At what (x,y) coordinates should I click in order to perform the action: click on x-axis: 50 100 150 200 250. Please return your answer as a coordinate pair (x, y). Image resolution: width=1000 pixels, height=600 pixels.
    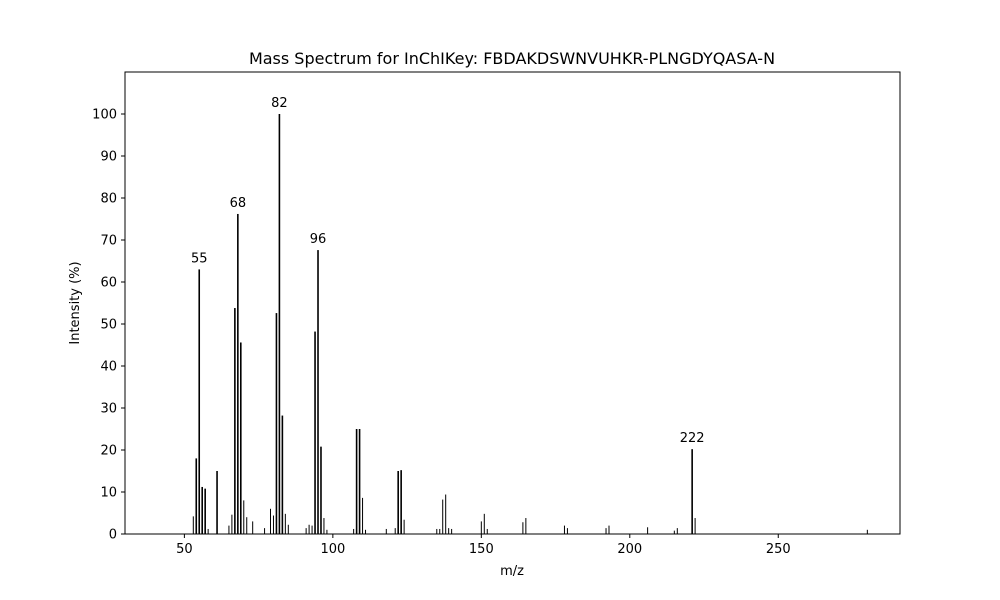
    Looking at the image, I should click on (483, 545).